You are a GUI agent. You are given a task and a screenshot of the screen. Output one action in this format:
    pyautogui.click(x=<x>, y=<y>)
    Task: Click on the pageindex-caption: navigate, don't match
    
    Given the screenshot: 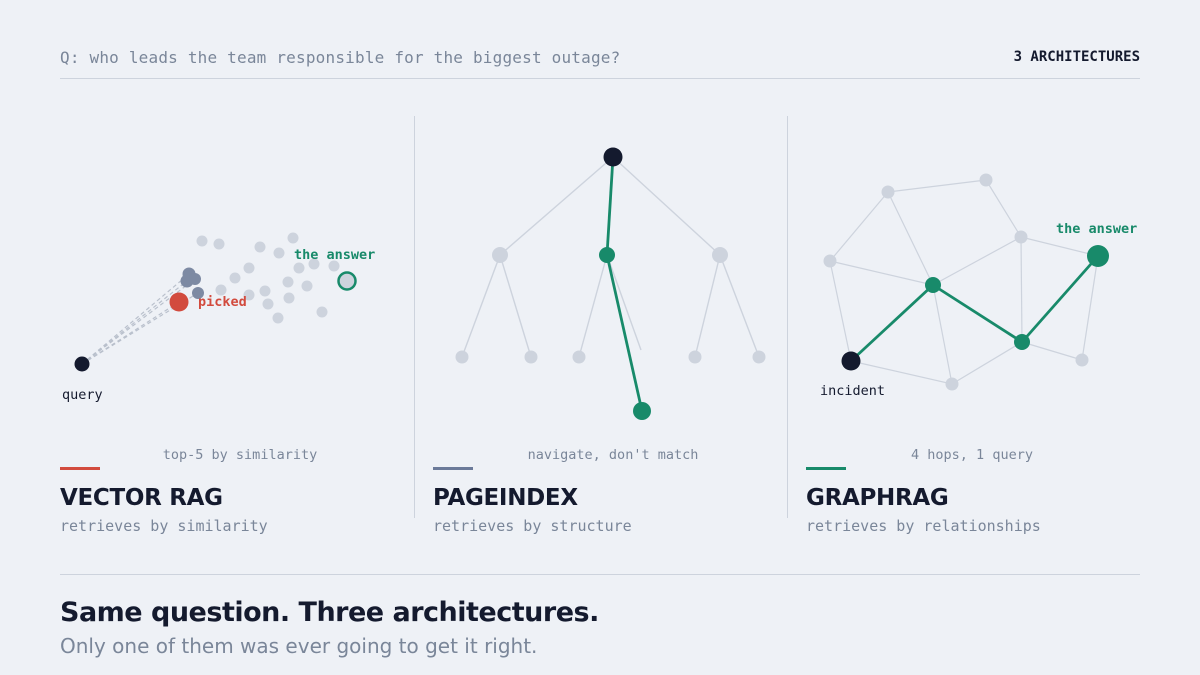 What is the action you would take?
    pyautogui.click(x=613, y=455)
    